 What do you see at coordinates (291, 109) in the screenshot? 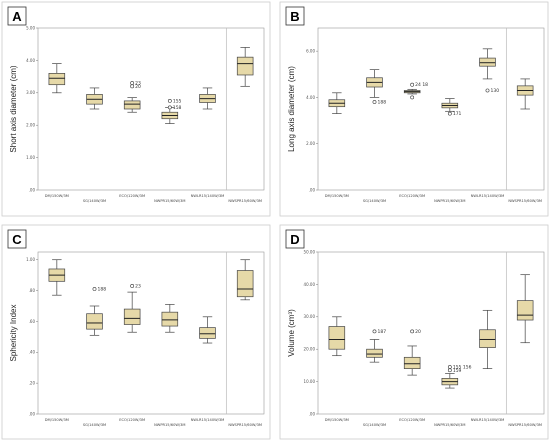
I see `y-axis-label: Long axis diameter (cm)` at bounding box center [291, 109].